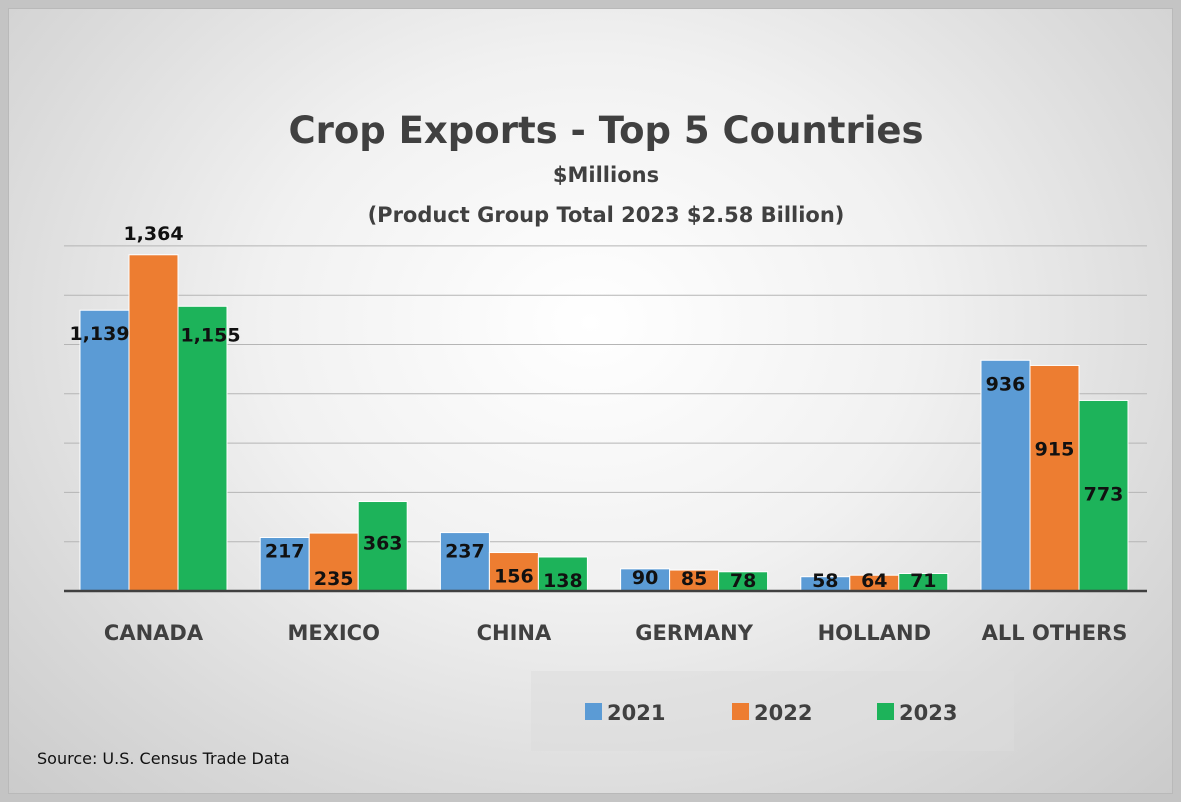  Describe the element at coordinates (210, 335) in the screenshot. I see `data-label: 1,155` at that location.